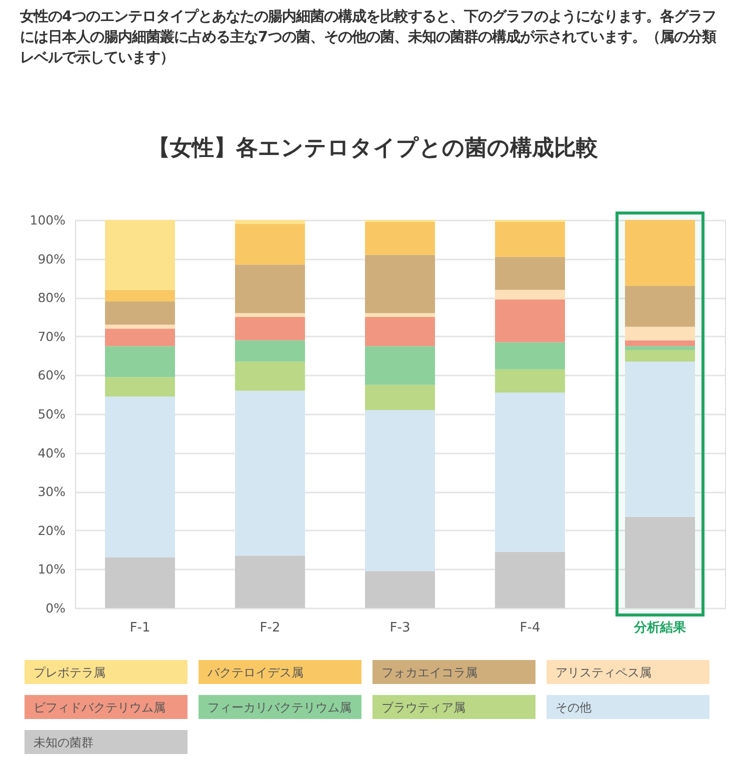  What do you see at coordinates (255, 673) in the screenshot?
I see `text: バクテロイデス属` at bounding box center [255, 673].